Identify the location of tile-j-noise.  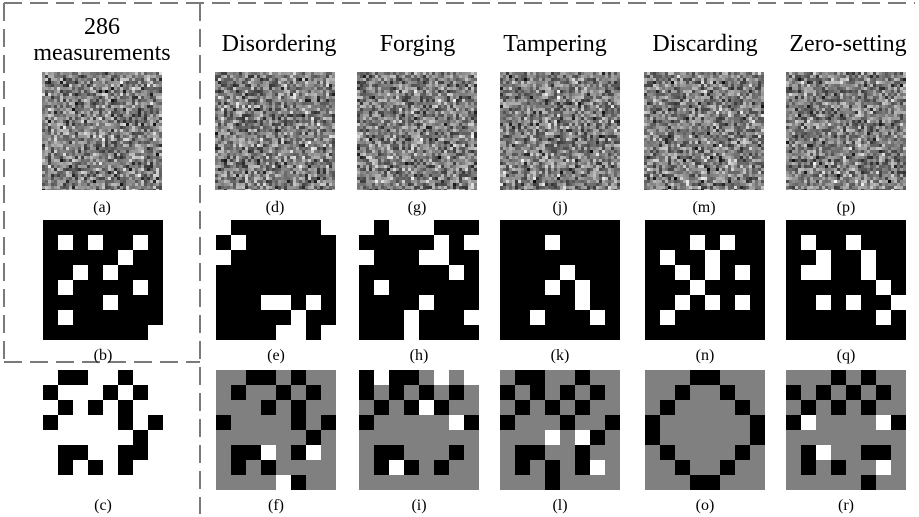
(560, 131).